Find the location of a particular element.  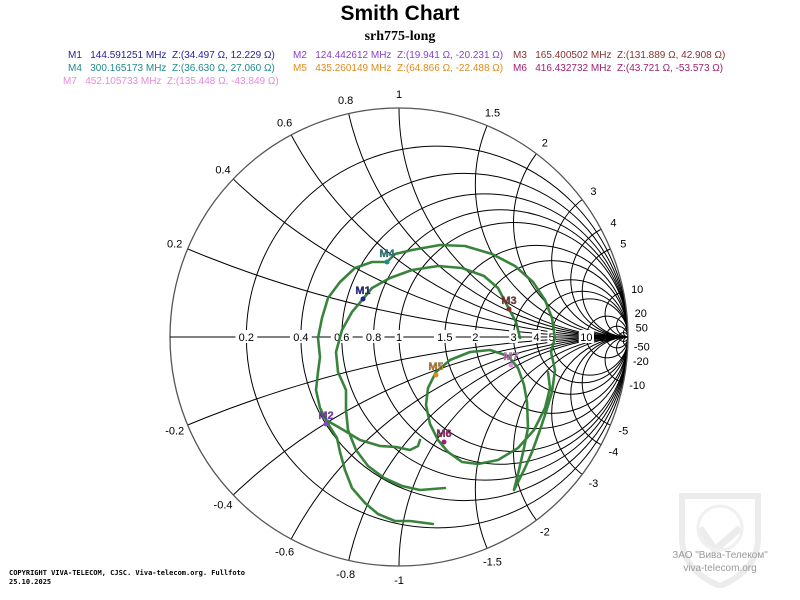

viva-telecom-logo-watermark is located at coordinates (720, 540).